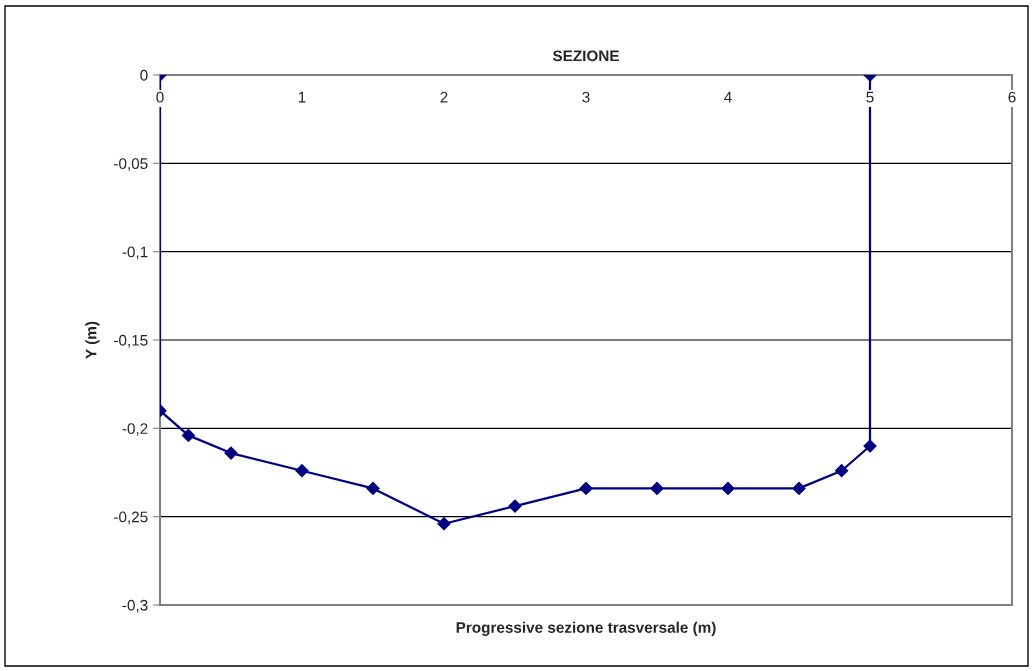 Image resolution: width=1033 pixels, height=671 pixels. What do you see at coordinates (135, 429) in the screenshot?
I see `y-tick-label: -0,2` at bounding box center [135, 429].